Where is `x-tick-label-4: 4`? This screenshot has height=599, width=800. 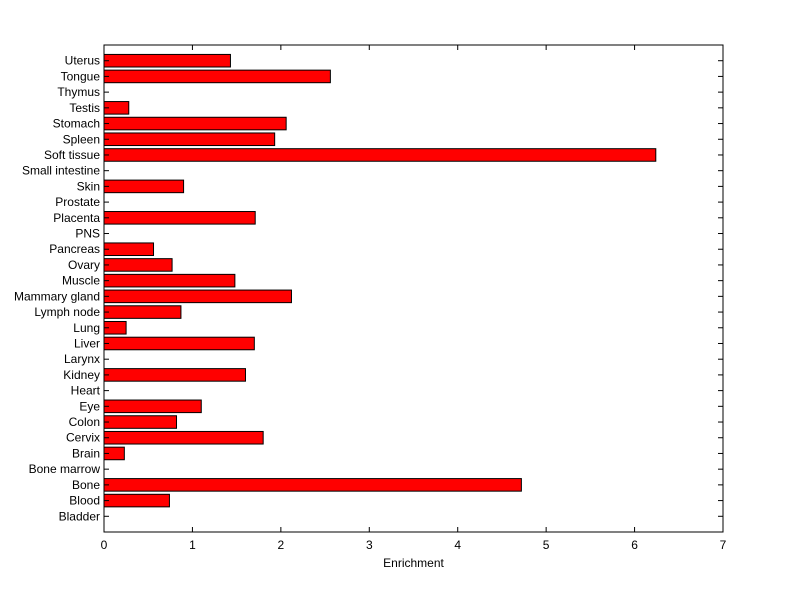 x-tick-label-4: 4 is located at coordinates (457, 545).